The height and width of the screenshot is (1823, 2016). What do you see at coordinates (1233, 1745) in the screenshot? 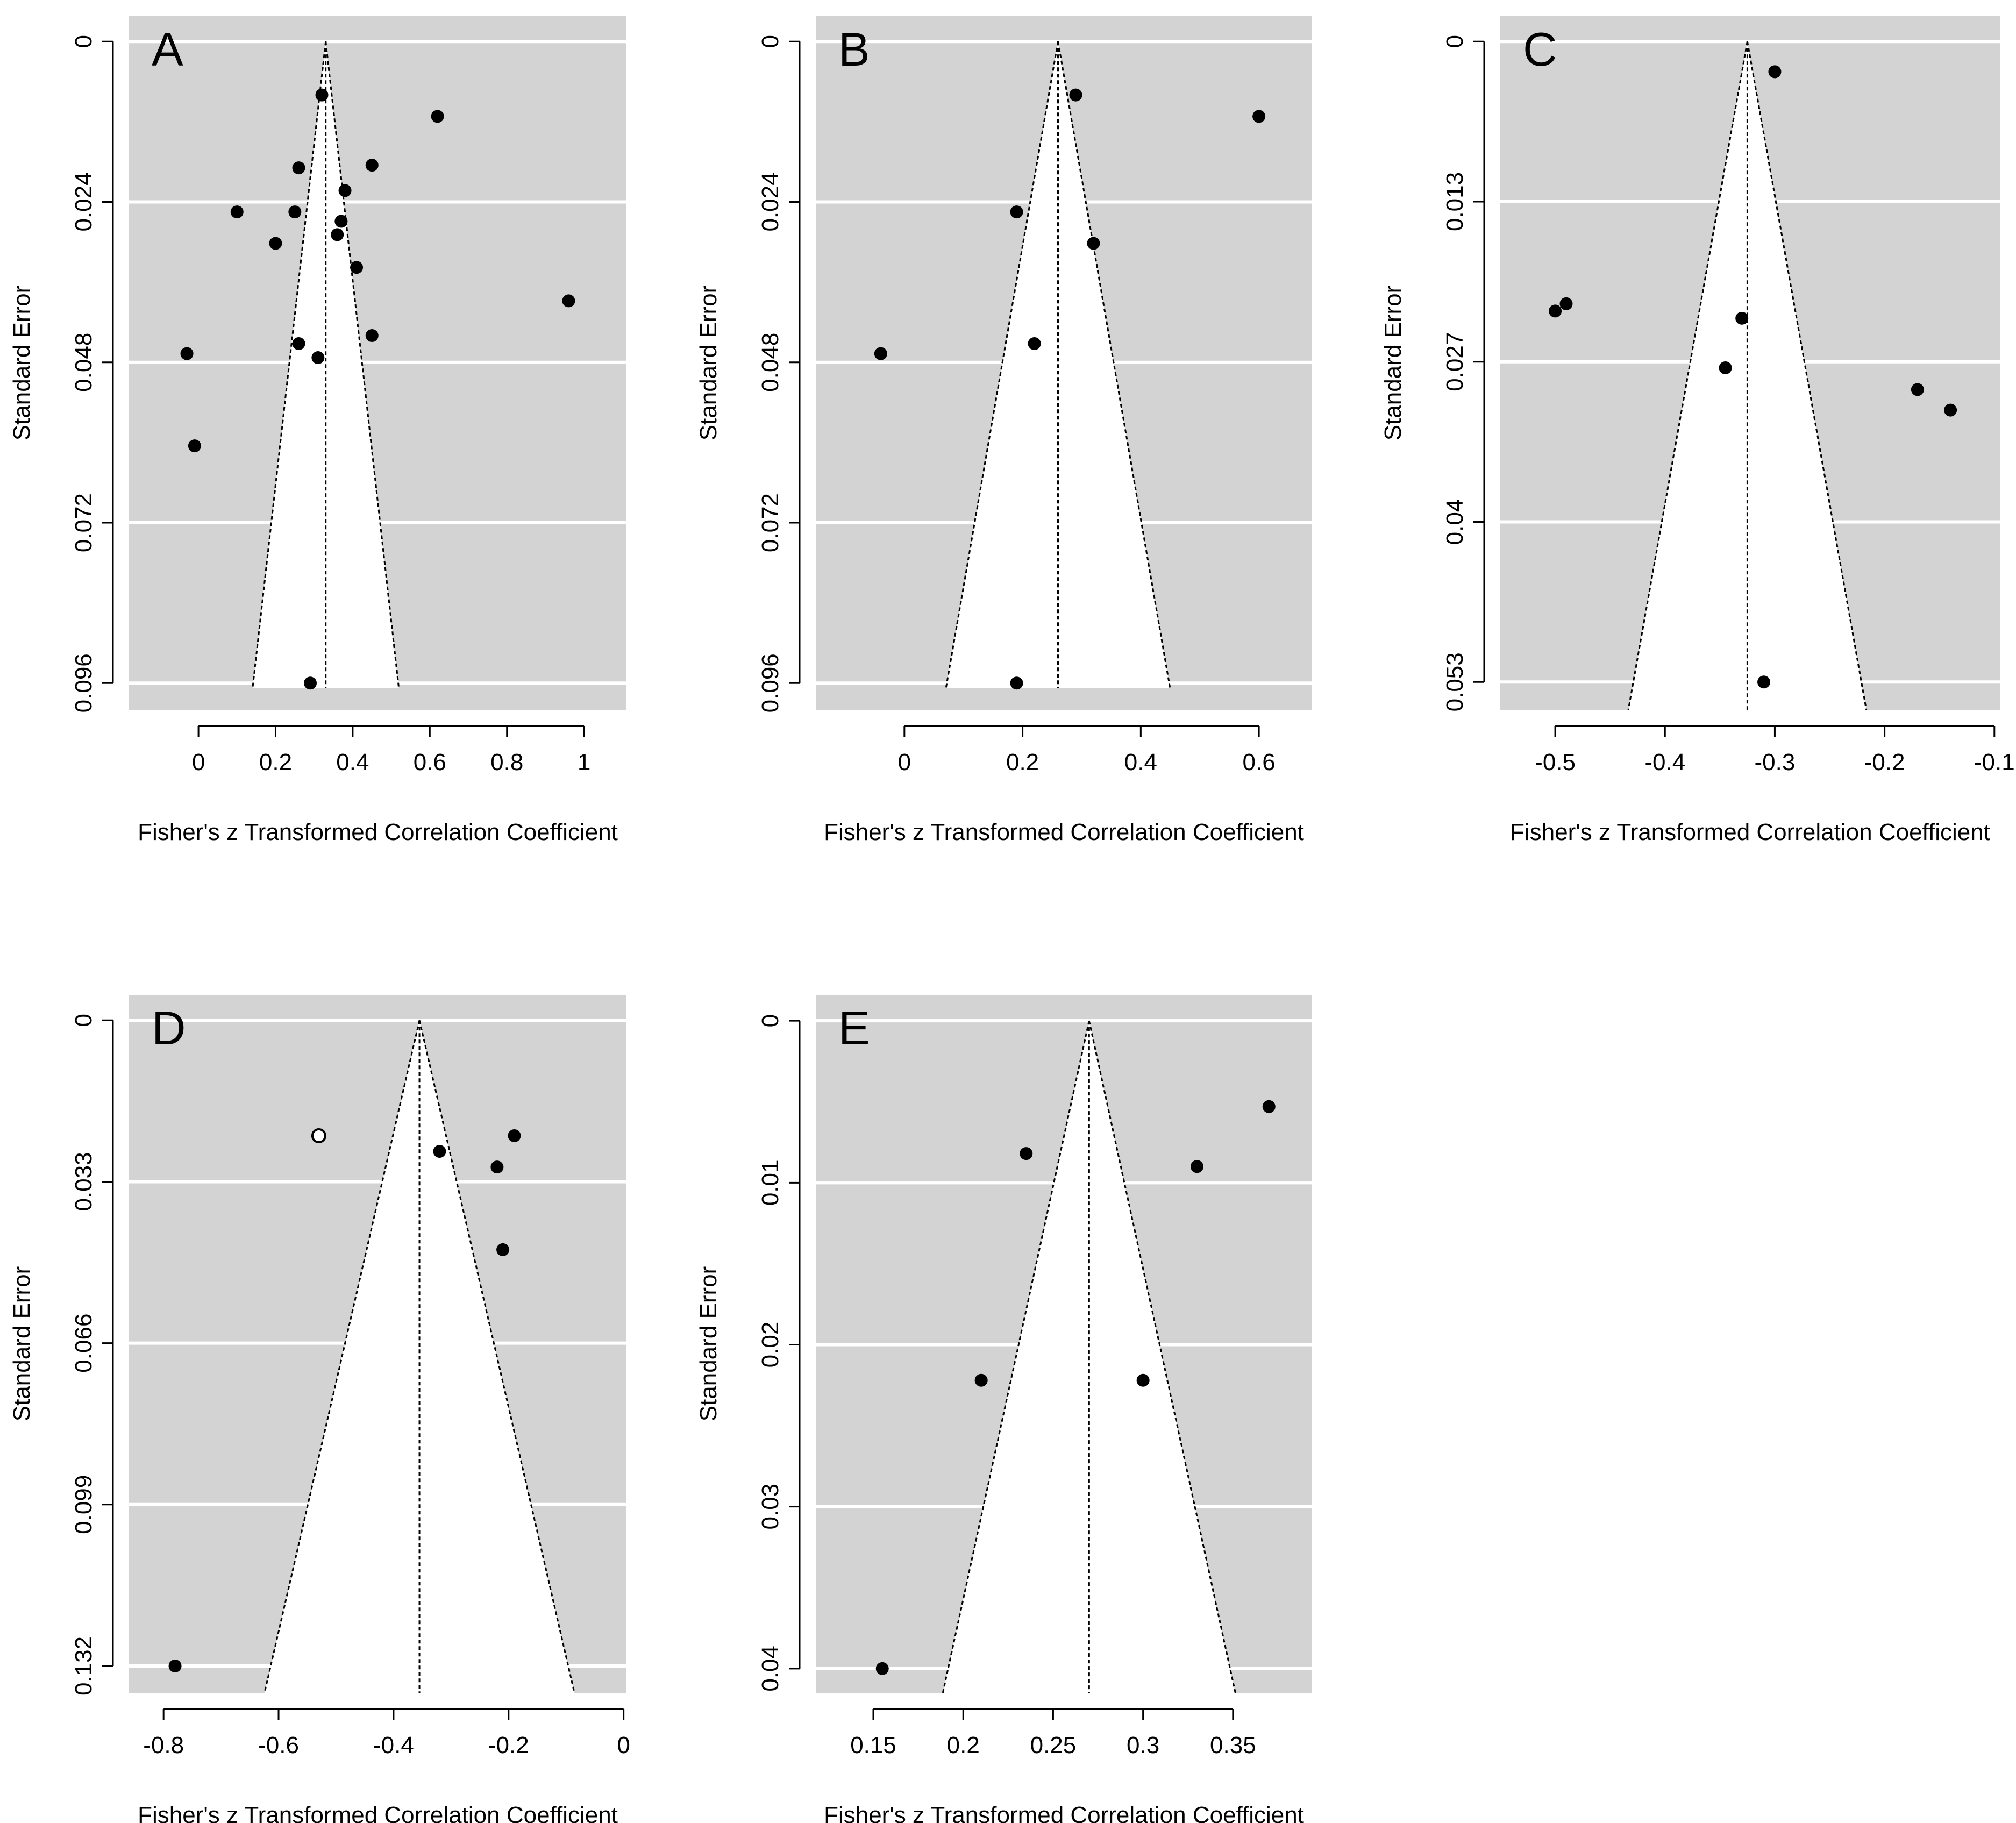
I see `x-tick-label: 0.35` at bounding box center [1233, 1745].